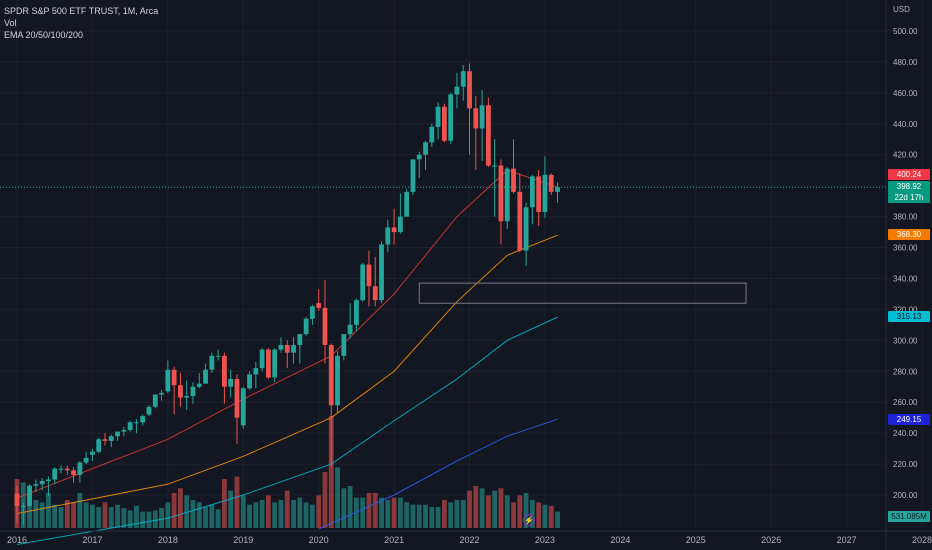 Image resolution: width=932 pixels, height=550 pixels. What do you see at coordinates (44, 35) in the screenshot?
I see `ema-indicator-label: EMA 20/50/100/200` at bounding box center [44, 35].